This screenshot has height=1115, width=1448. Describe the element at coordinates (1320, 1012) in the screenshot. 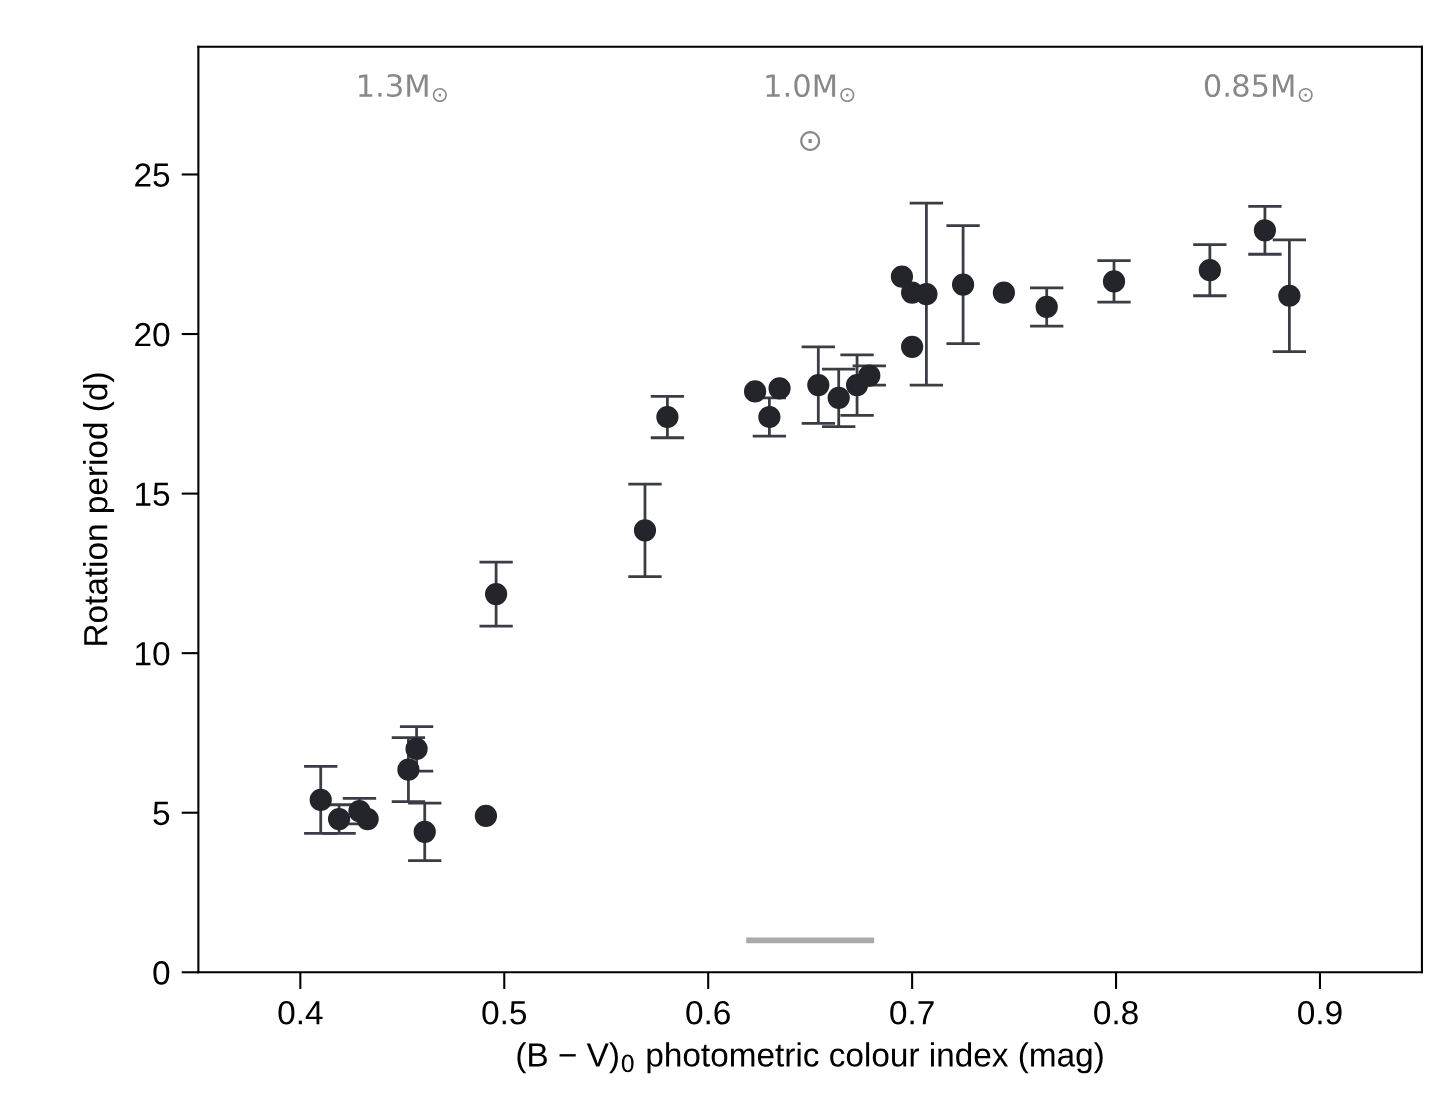

I see `x-tick-label: 0.9` at that location.